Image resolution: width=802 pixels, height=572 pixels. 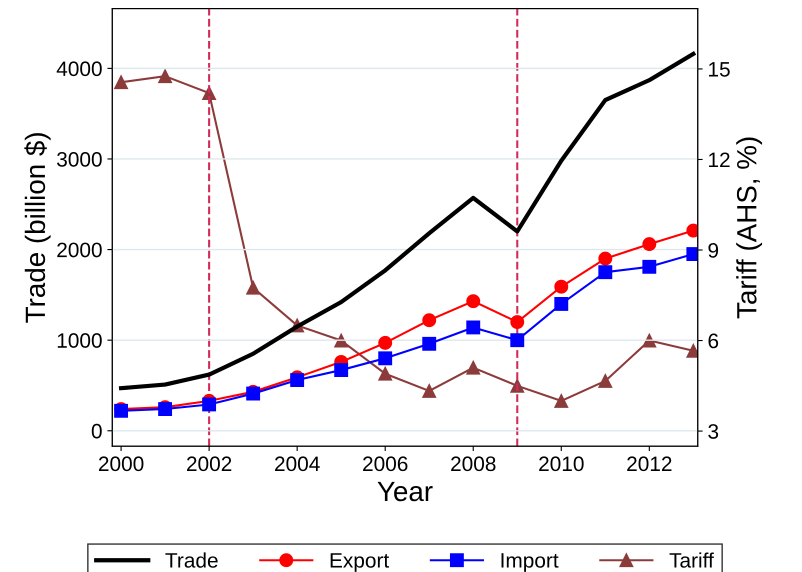 I want to click on legend-label: Import, so click(x=530, y=562).